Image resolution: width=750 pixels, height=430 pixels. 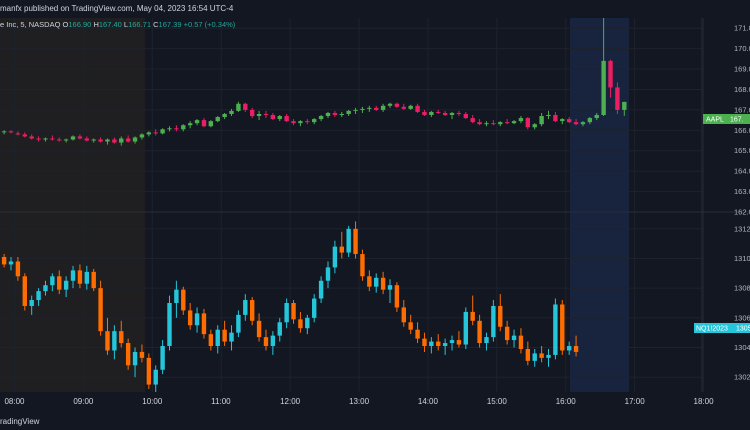 What do you see at coordinates (742, 191) in the screenshot?
I see `aapl-axis-tick: 163.0` at bounding box center [742, 191].